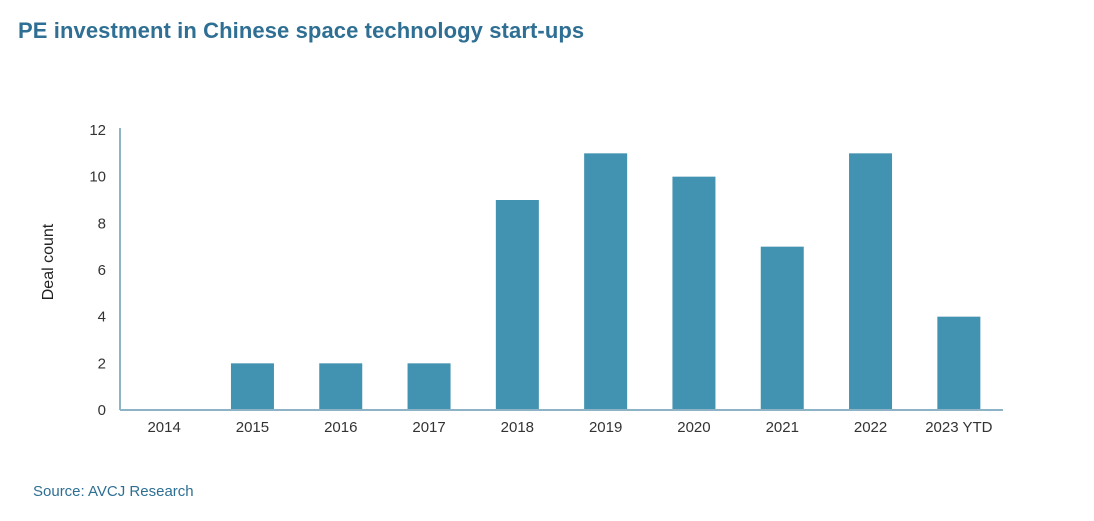  What do you see at coordinates (429, 386) in the screenshot?
I see `bar-2017` at bounding box center [429, 386].